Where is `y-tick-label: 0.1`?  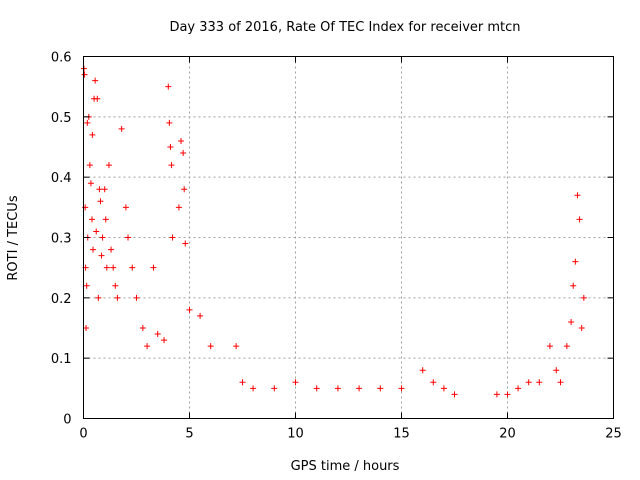 y-tick-label: 0.1 is located at coordinates (61, 359).